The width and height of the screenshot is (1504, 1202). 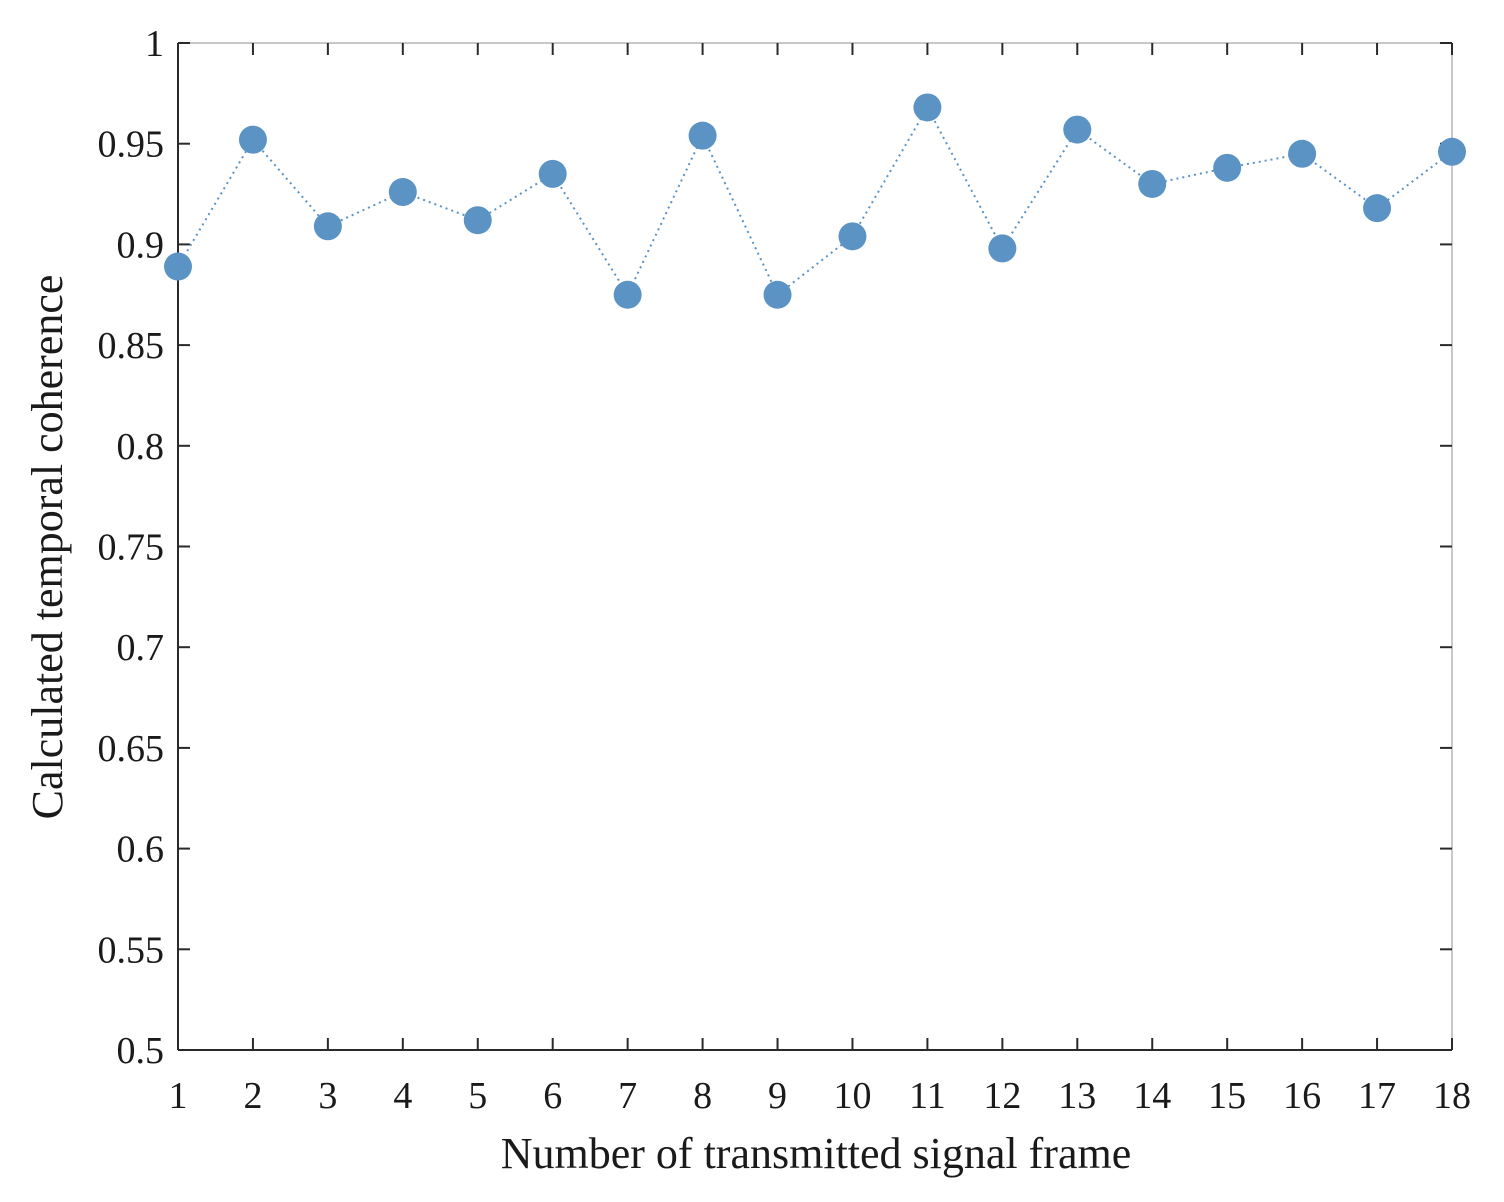 I want to click on y-tick-label: 0.8, so click(x=141, y=447).